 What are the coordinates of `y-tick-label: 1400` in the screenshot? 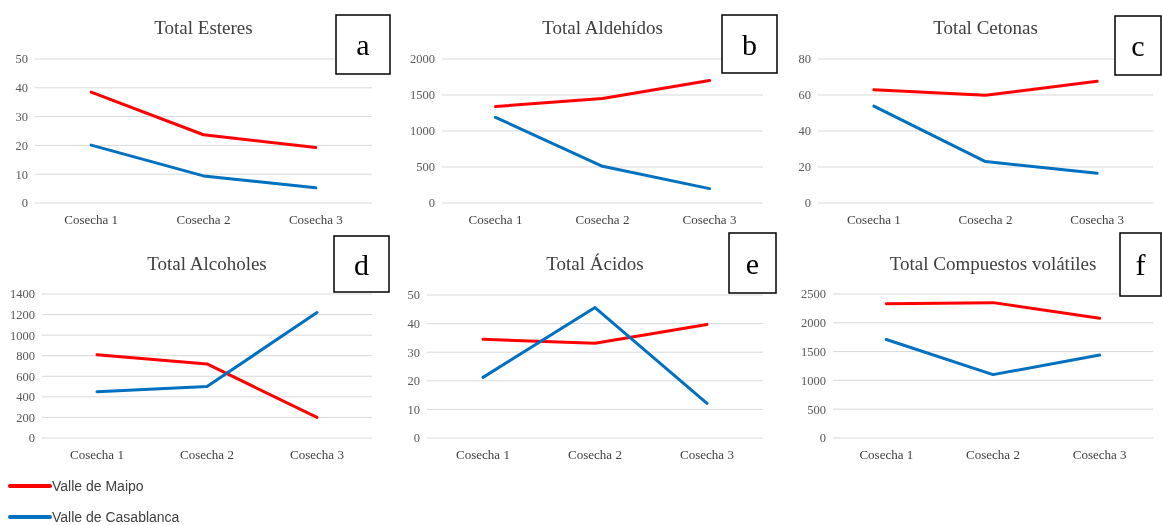 It's located at (22, 294).